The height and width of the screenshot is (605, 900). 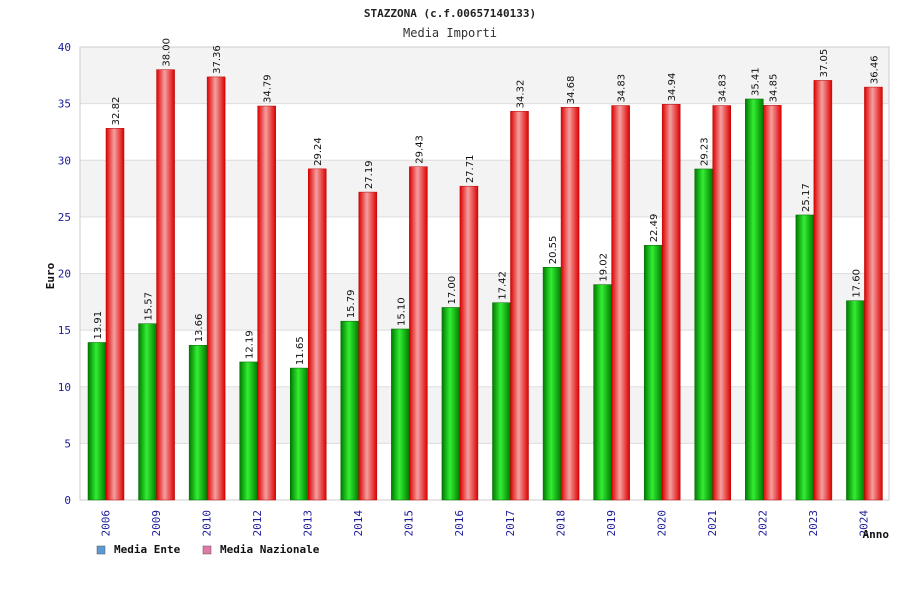 What do you see at coordinates (199, 328) in the screenshot?
I see `data-label: 13.66` at bounding box center [199, 328].